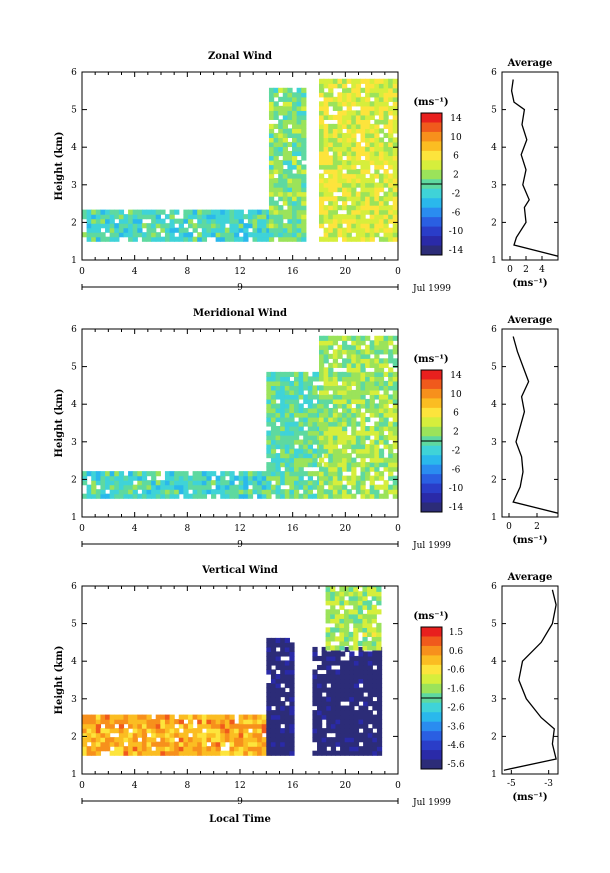 This screenshot has height=873, width=610. I want to click on heatmap, so click(240, 417).